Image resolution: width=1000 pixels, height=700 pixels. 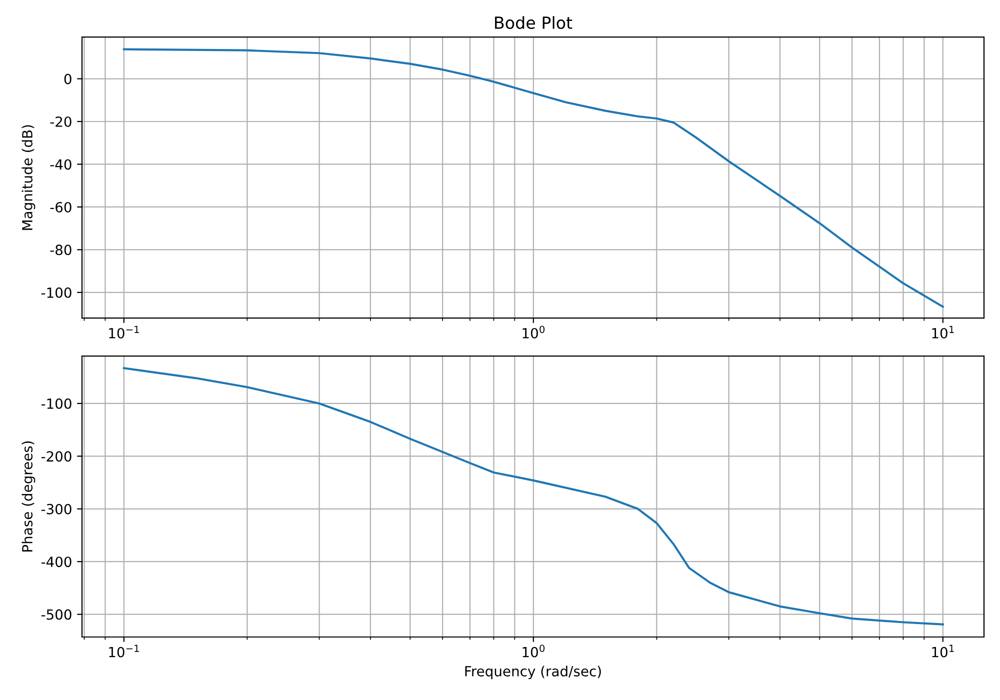 I want to click on y-tick-label: -200, so click(x=56, y=456).